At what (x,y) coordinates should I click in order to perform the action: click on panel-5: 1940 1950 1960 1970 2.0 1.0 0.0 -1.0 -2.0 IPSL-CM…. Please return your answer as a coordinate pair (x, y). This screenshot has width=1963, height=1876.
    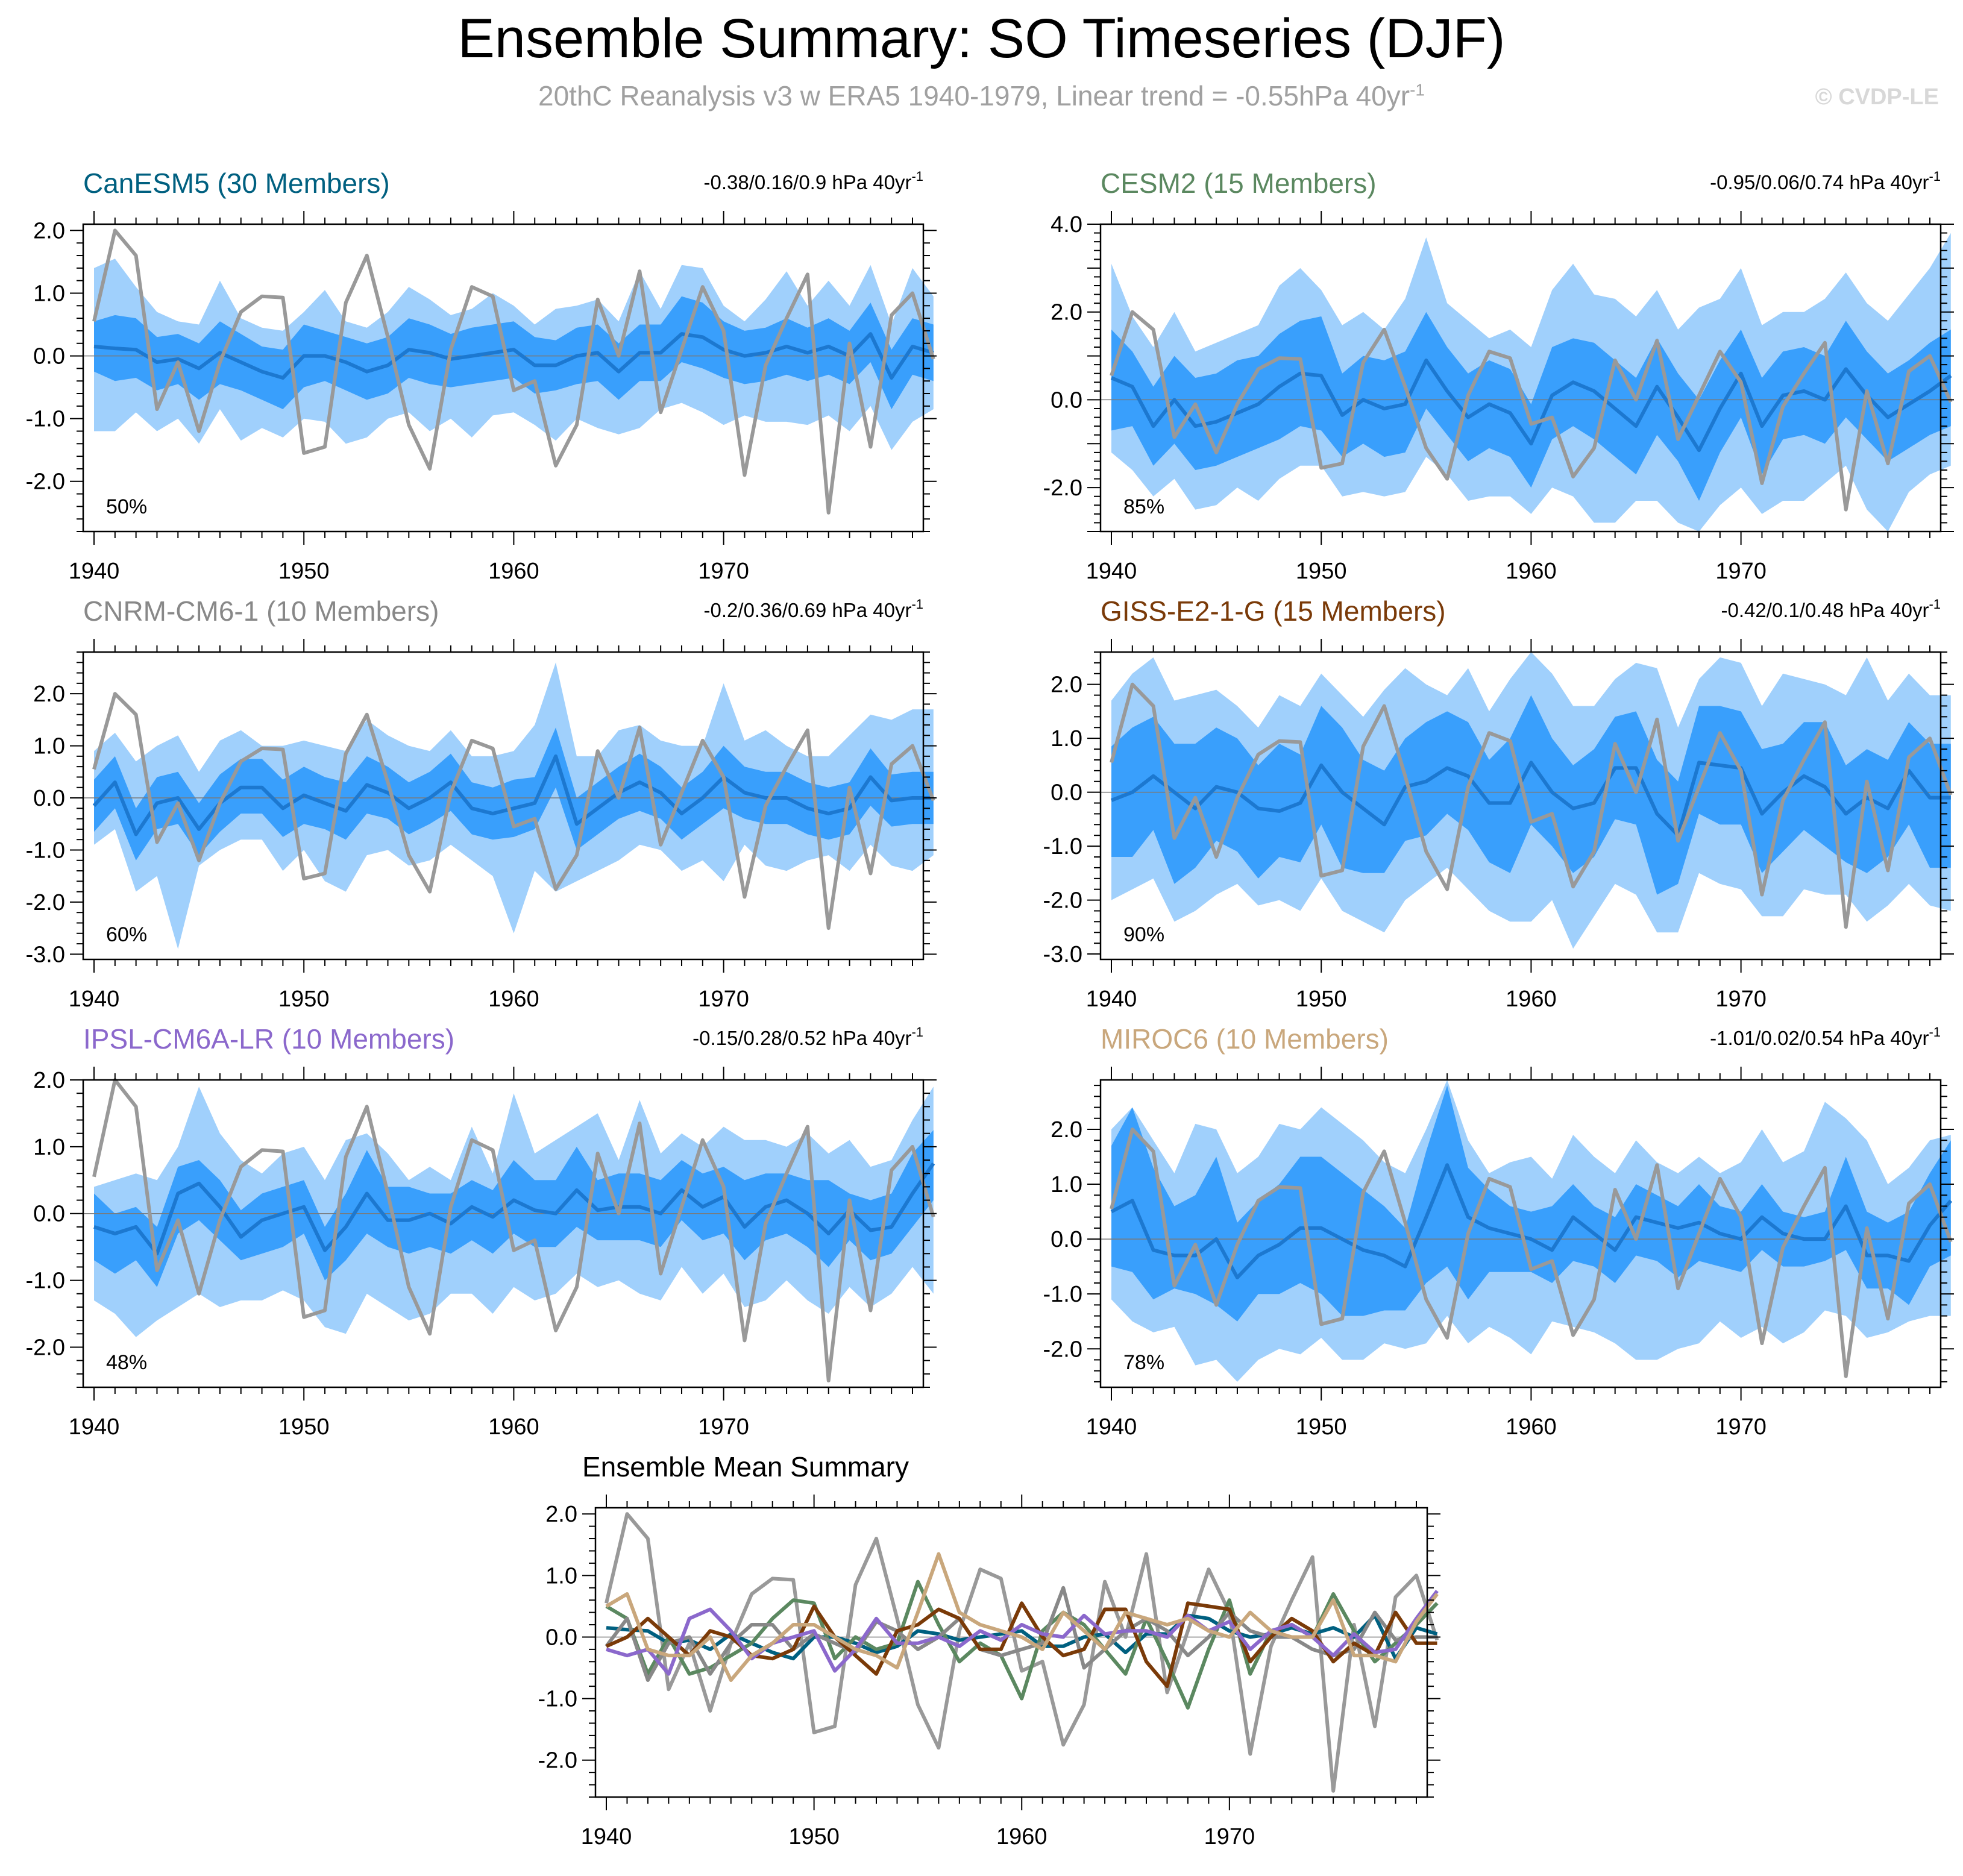
    Looking at the image, I should click on (481, 1231).